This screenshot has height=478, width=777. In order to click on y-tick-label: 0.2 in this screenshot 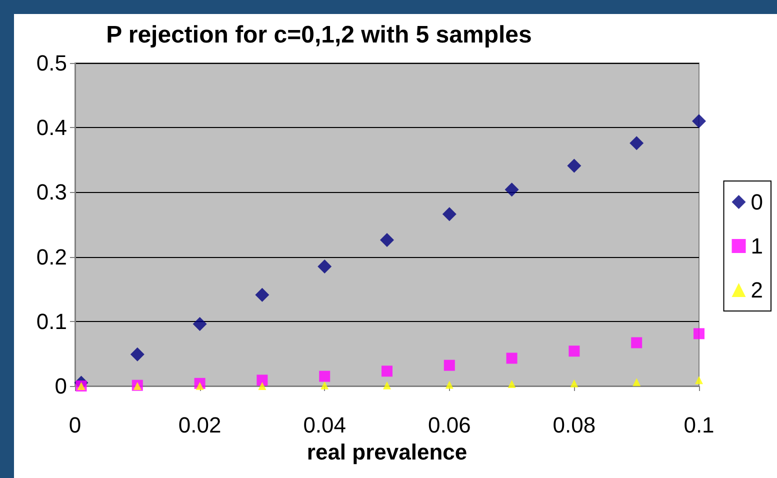, I will do `click(51, 257)`.